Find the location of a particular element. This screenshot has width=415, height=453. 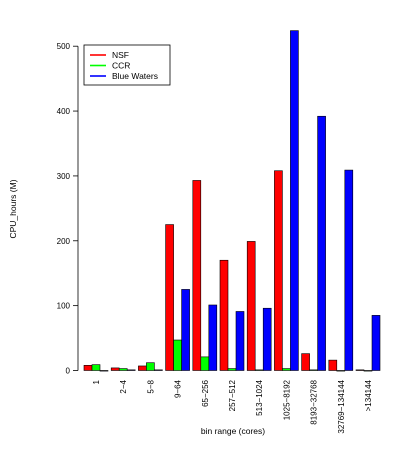

y-tick-label: 0 is located at coordinates (68, 371).